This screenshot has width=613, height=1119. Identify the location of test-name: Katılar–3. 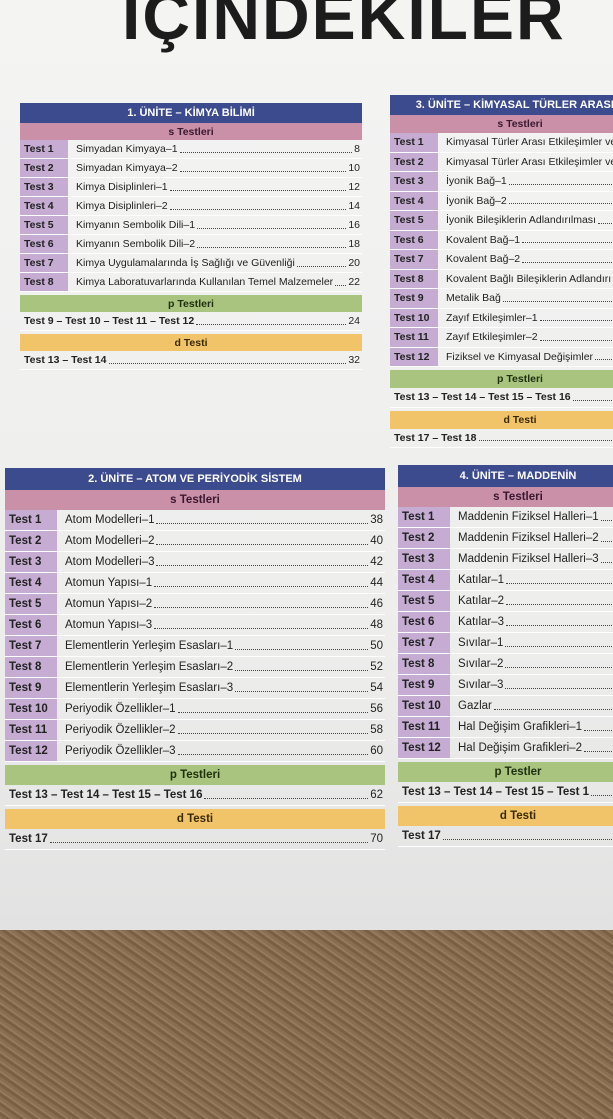
(481, 622).